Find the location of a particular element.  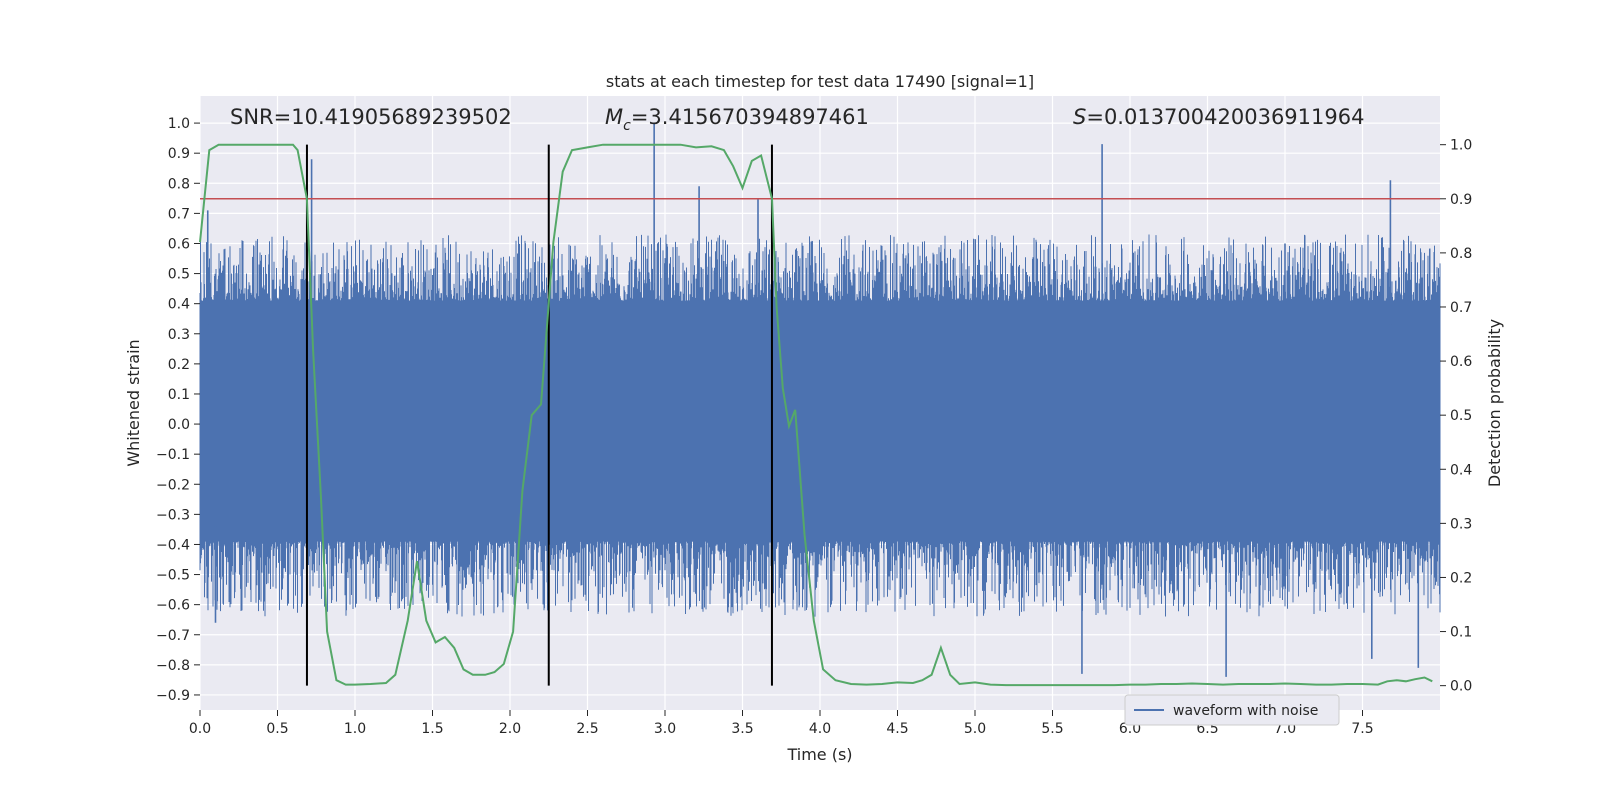

right-tick-label: 0.3 is located at coordinates (1461, 524).